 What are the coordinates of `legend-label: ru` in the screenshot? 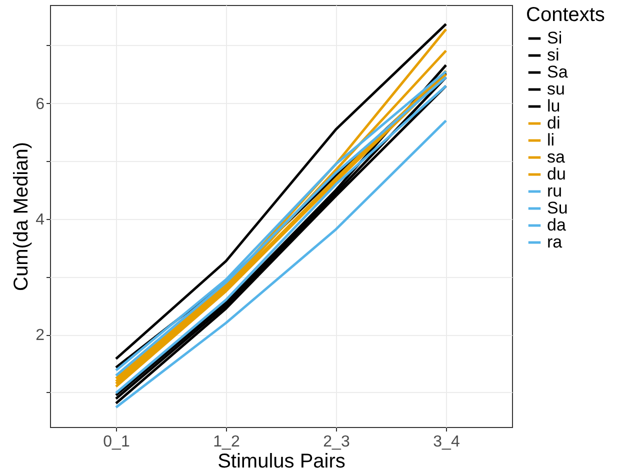 It's located at (554, 191).